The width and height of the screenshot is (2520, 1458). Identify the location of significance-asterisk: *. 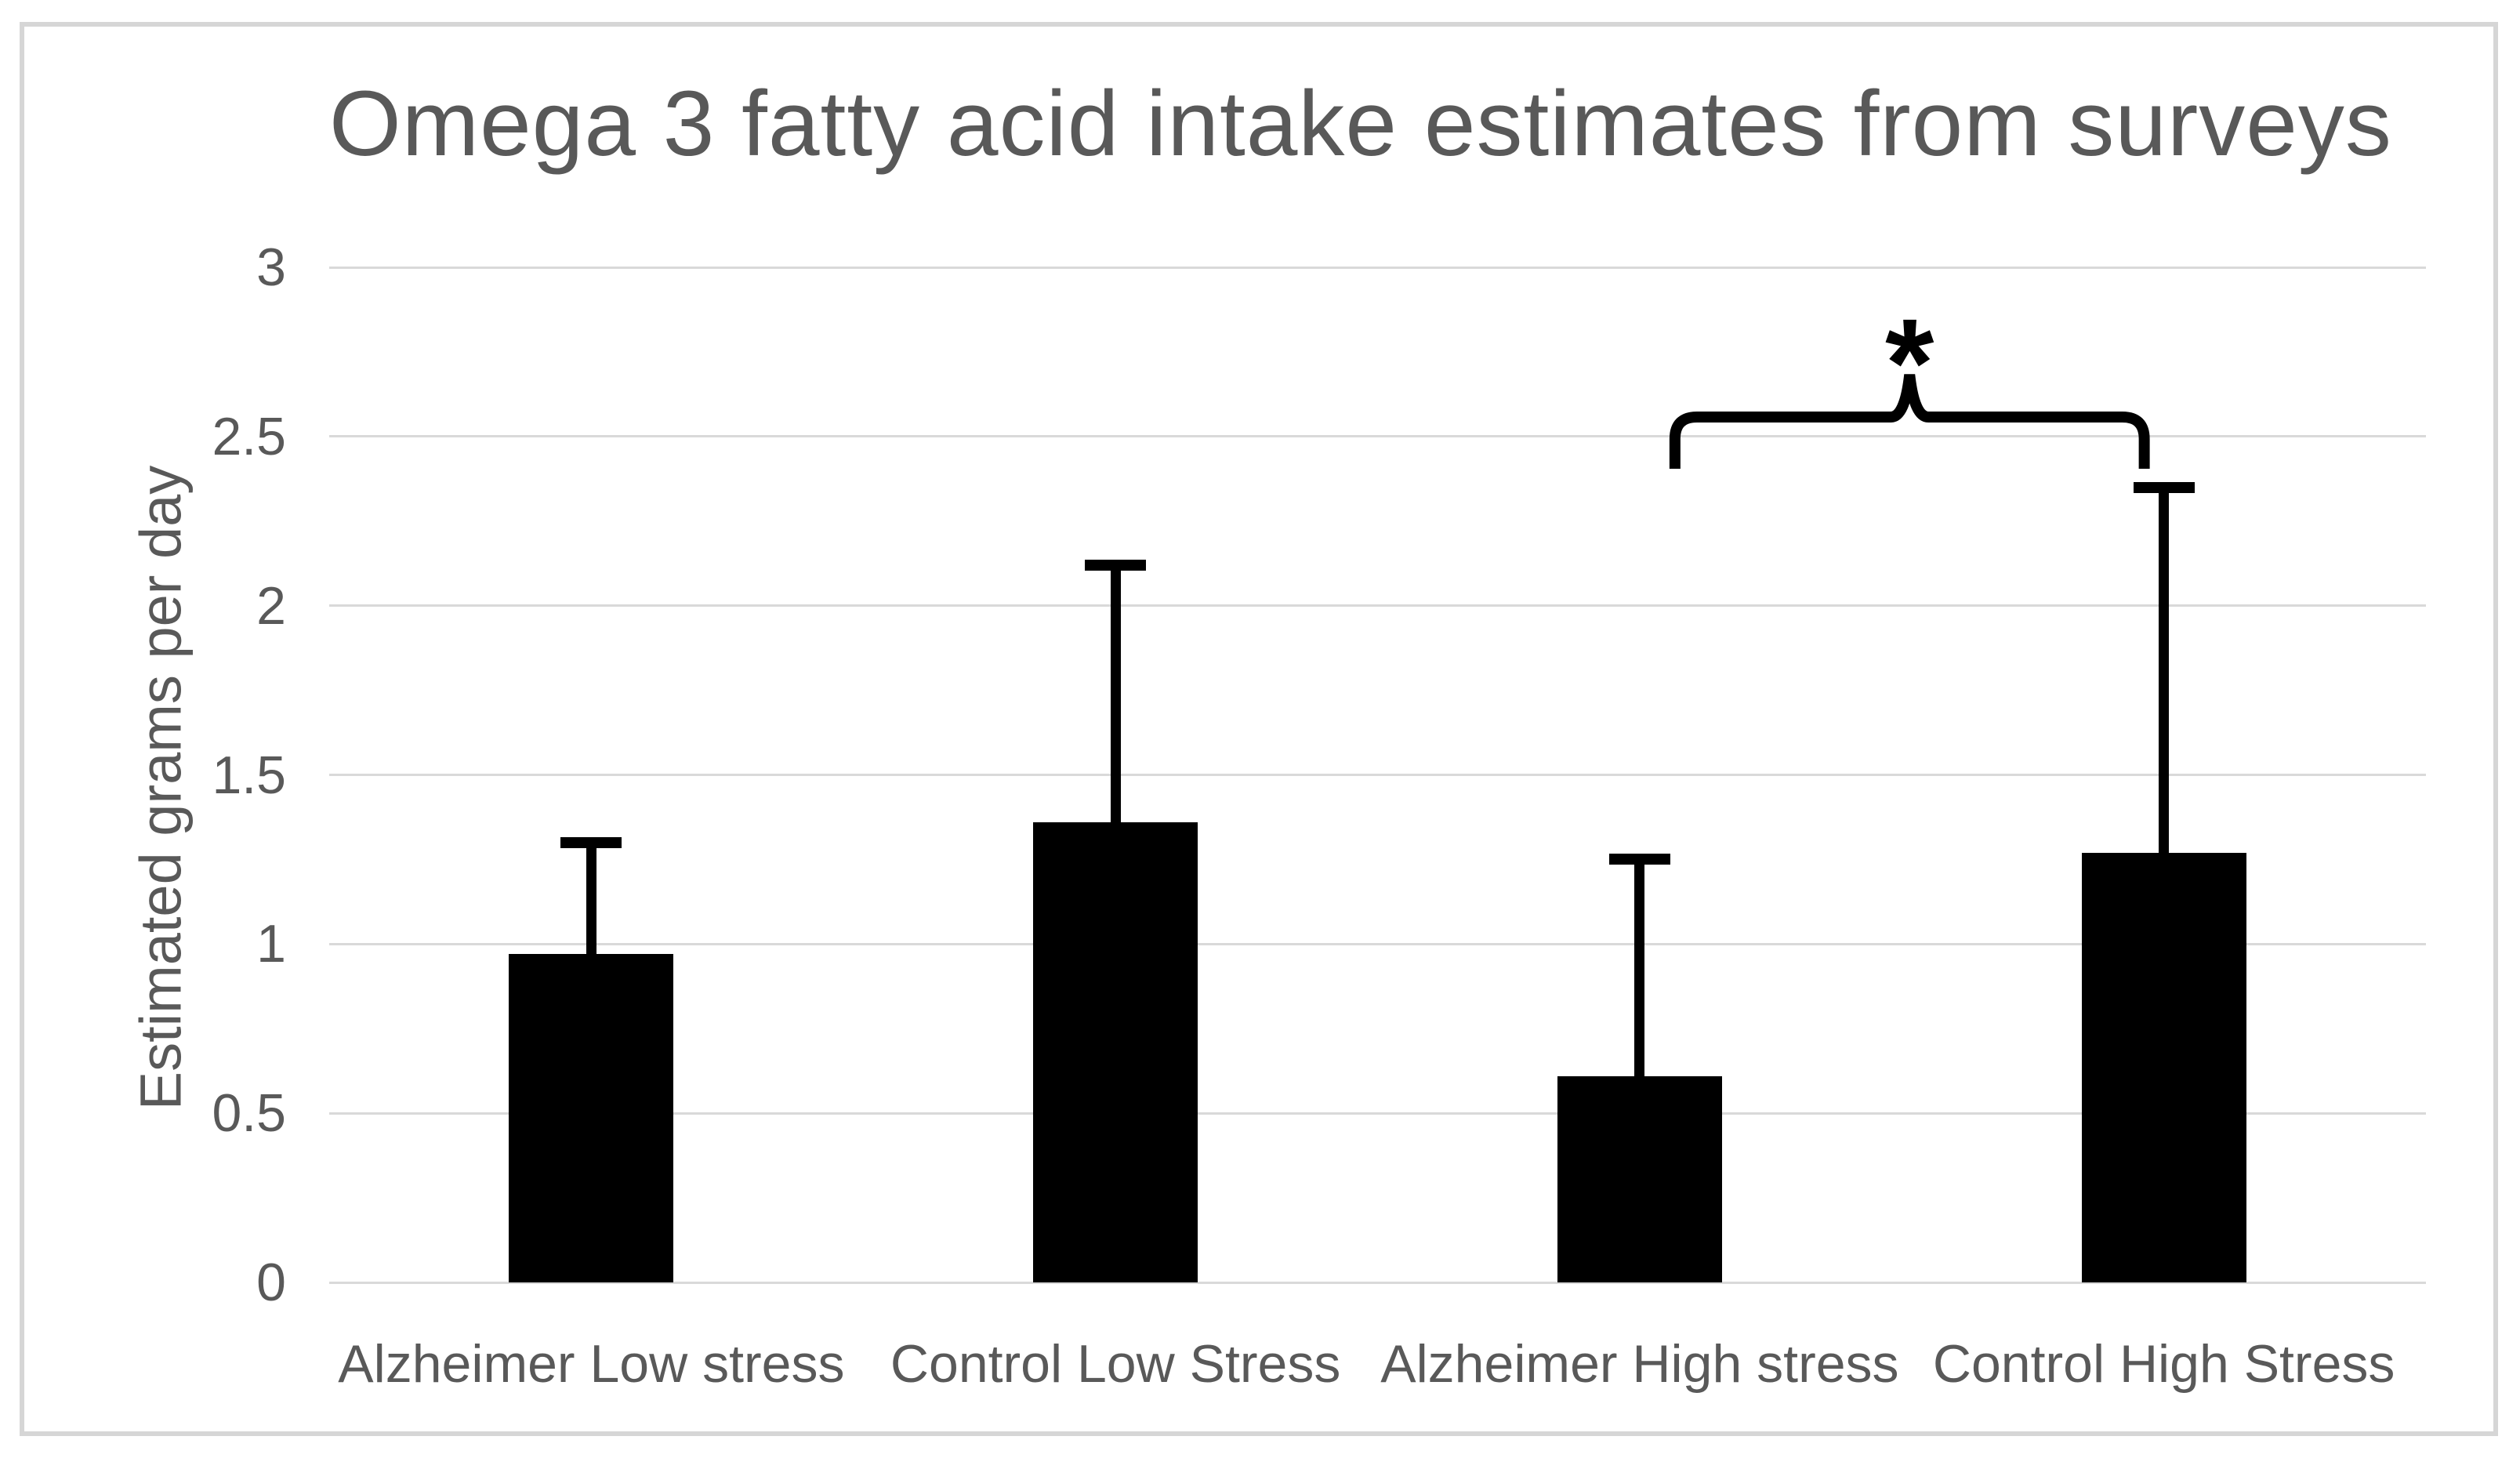
(1909, 362).